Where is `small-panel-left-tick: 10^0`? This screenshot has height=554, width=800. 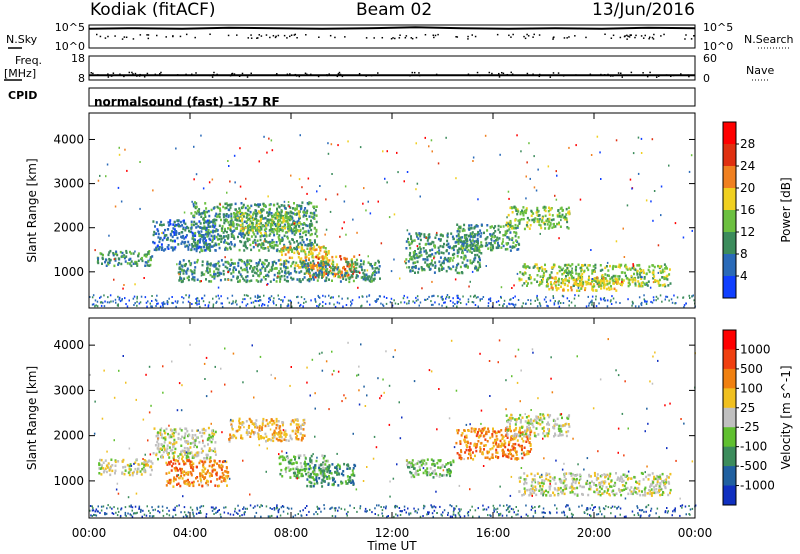 small-panel-left-tick: 10^0 is located at coordinates (70, 46).